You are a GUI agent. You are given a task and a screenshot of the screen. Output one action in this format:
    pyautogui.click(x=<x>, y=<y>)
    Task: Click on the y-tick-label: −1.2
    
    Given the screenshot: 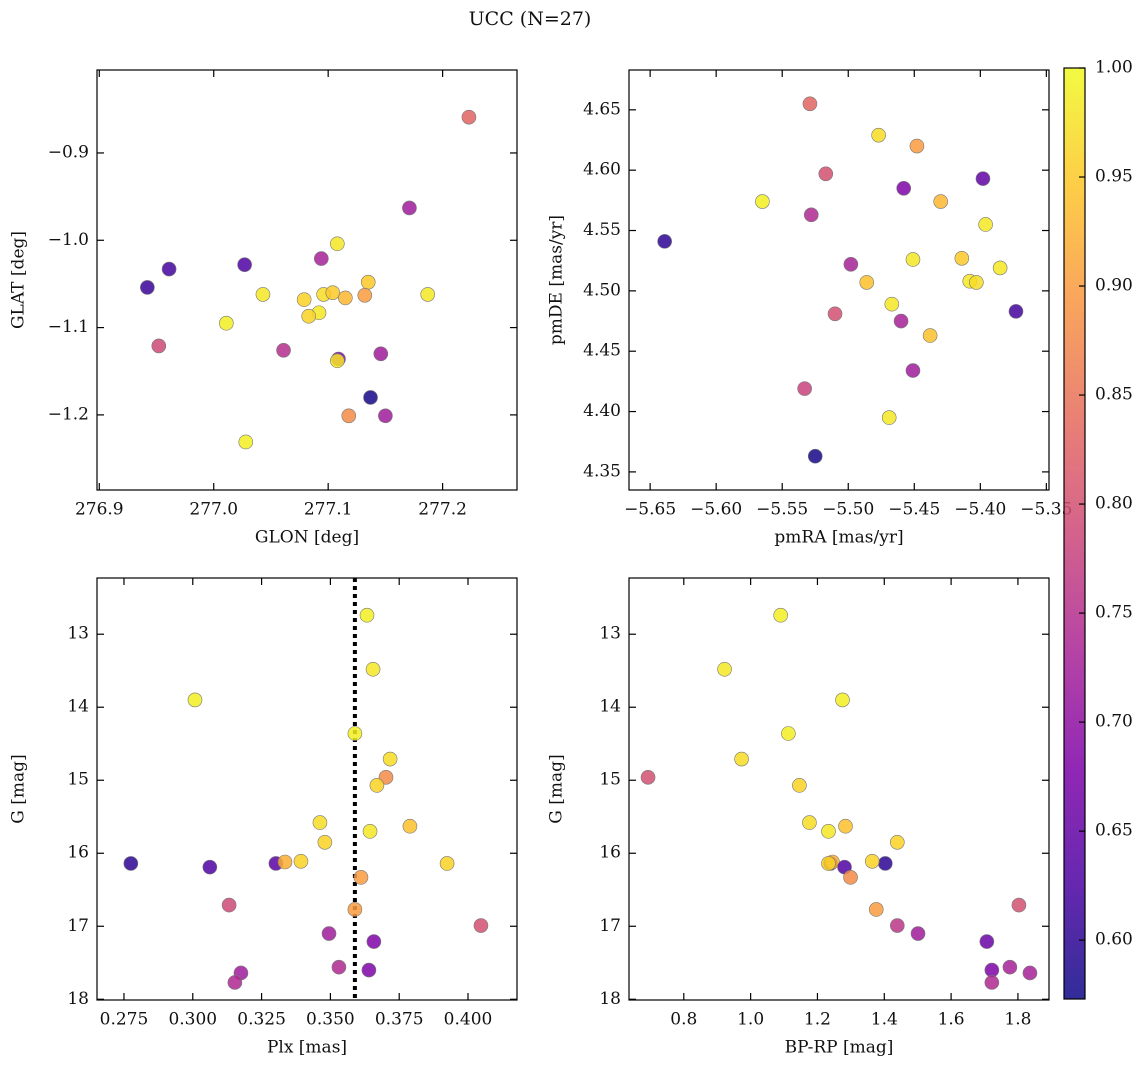 What is the action you would take?
    pyautogui.click(x=68, y=414)
    